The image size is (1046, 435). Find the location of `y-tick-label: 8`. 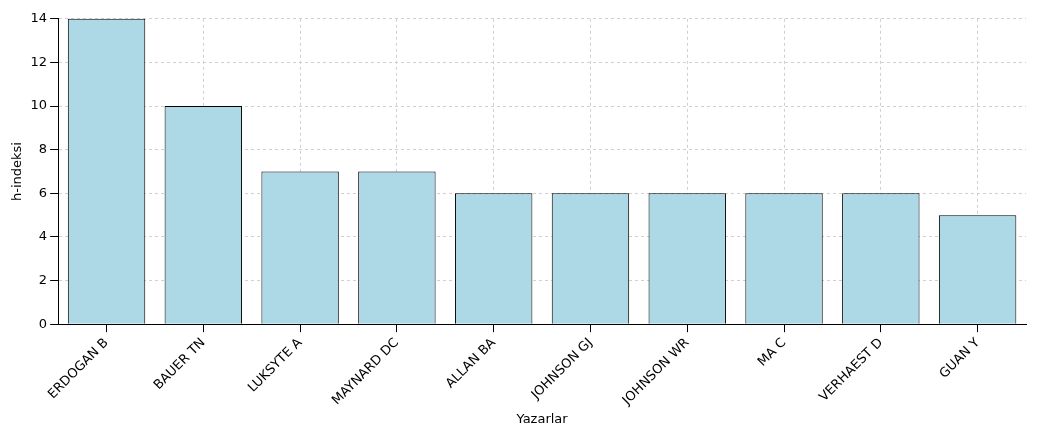

y-tick-label: 8 is located at coordinates (43, 149).